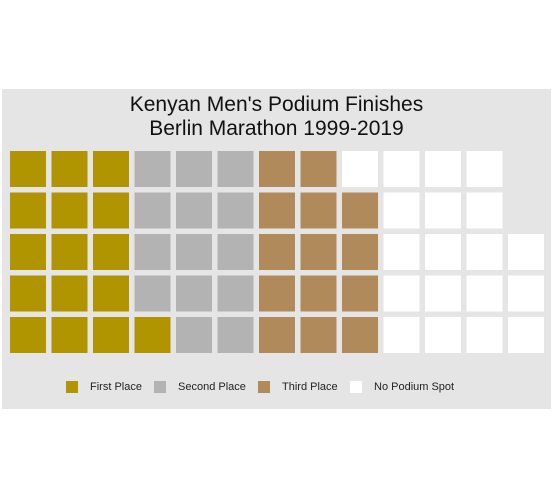 This screenshot has height=499, width=553. Describe the element at coordinates (276, 128) in the screenshot. I see `chart-title-line-2: Berlin Marathon 1999-2019` at that location.